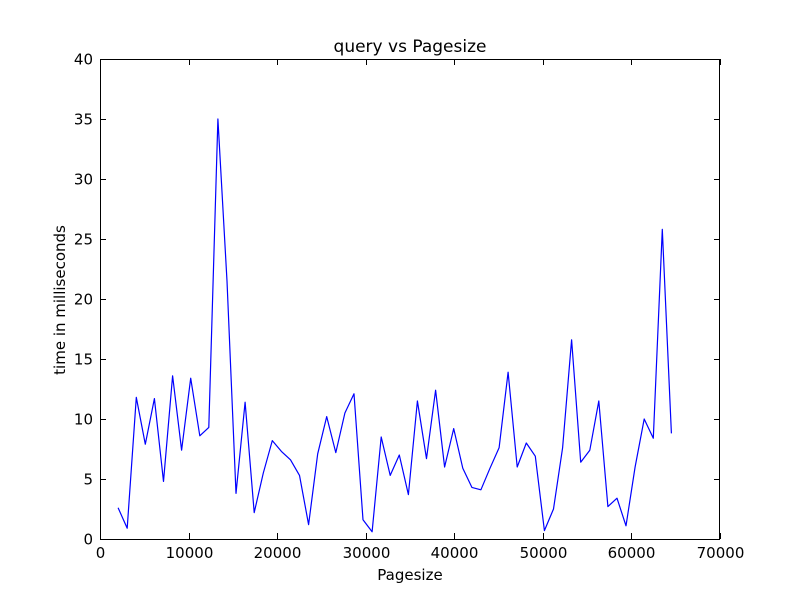 The height and width of the screenshot is (600, 800). What do you see at coordinates (409, 575) in the screenshot?
I see `x-axis-label: Pagesize` at bounding box center [409, 575].